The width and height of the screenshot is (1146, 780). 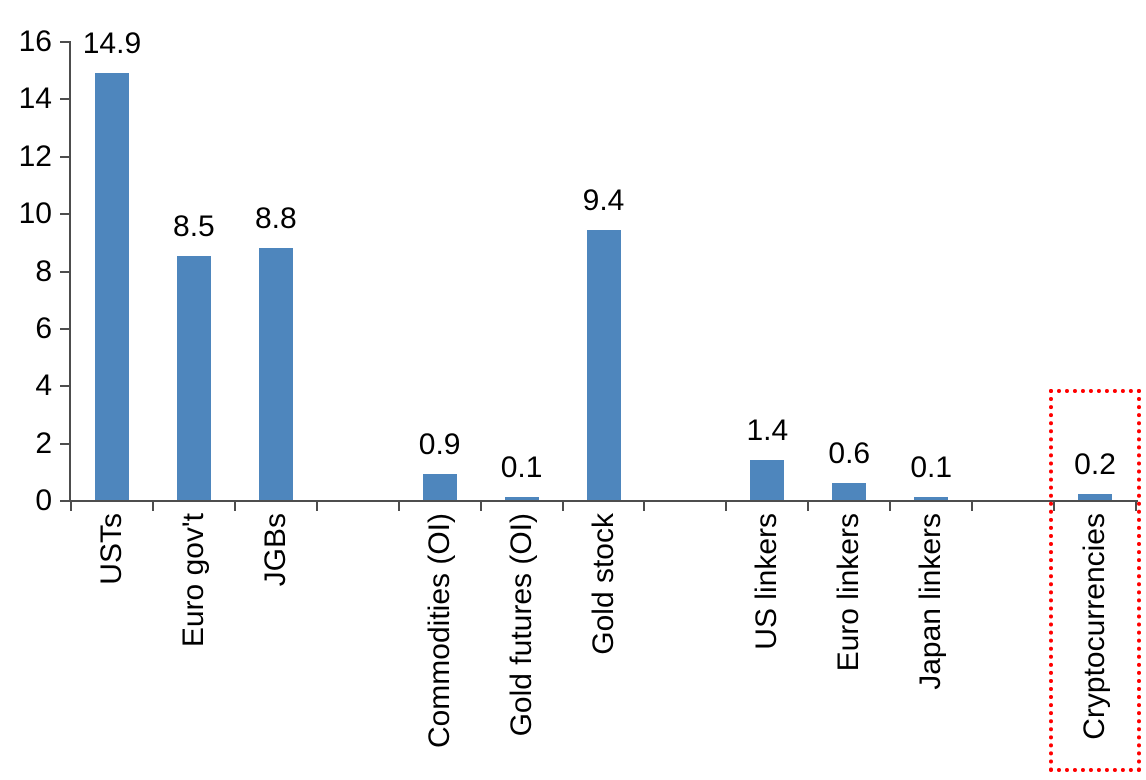 I want to click on bar-value-label: 14.9, so click(x=112, y=43).